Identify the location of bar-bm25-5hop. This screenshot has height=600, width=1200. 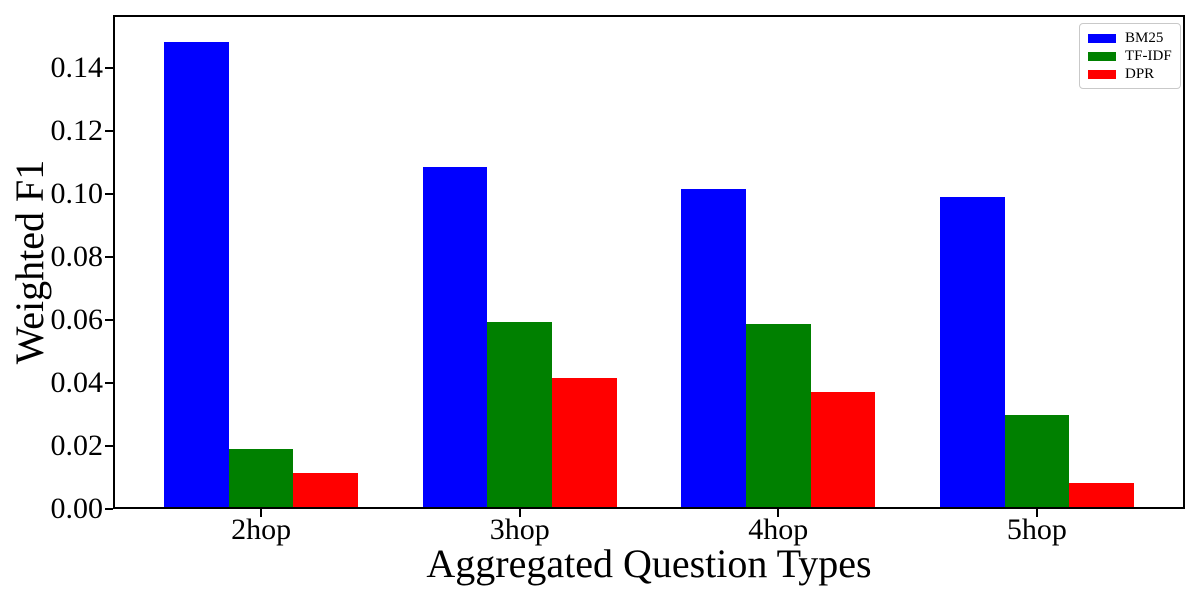
(972, 351).